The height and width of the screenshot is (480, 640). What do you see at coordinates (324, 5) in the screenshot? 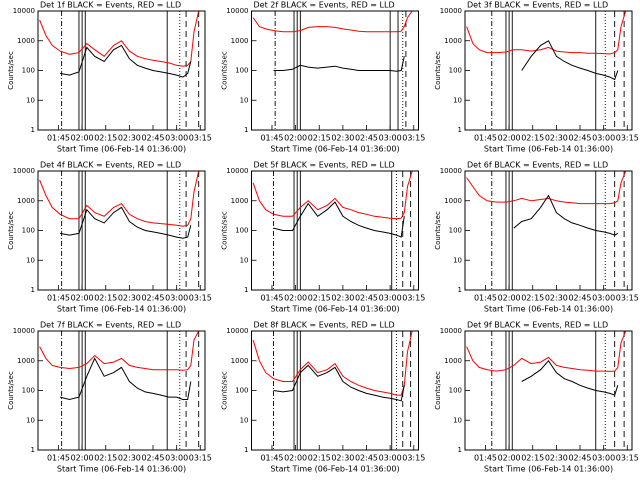
I see `chart-title: Det 2f BLACK = Events, RED = LLD` at bounding box center [324, 5].